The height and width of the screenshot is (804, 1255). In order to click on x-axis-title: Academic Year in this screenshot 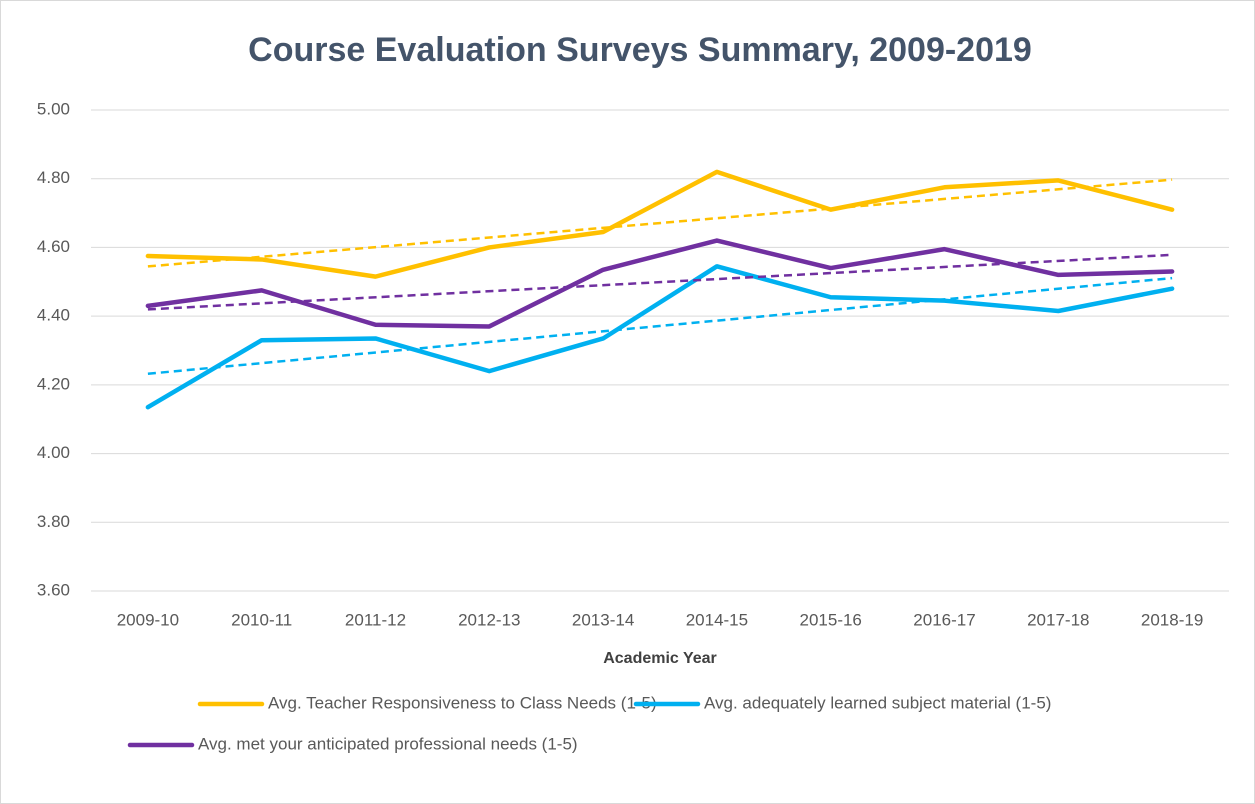, I will do `click(660, 658)`.